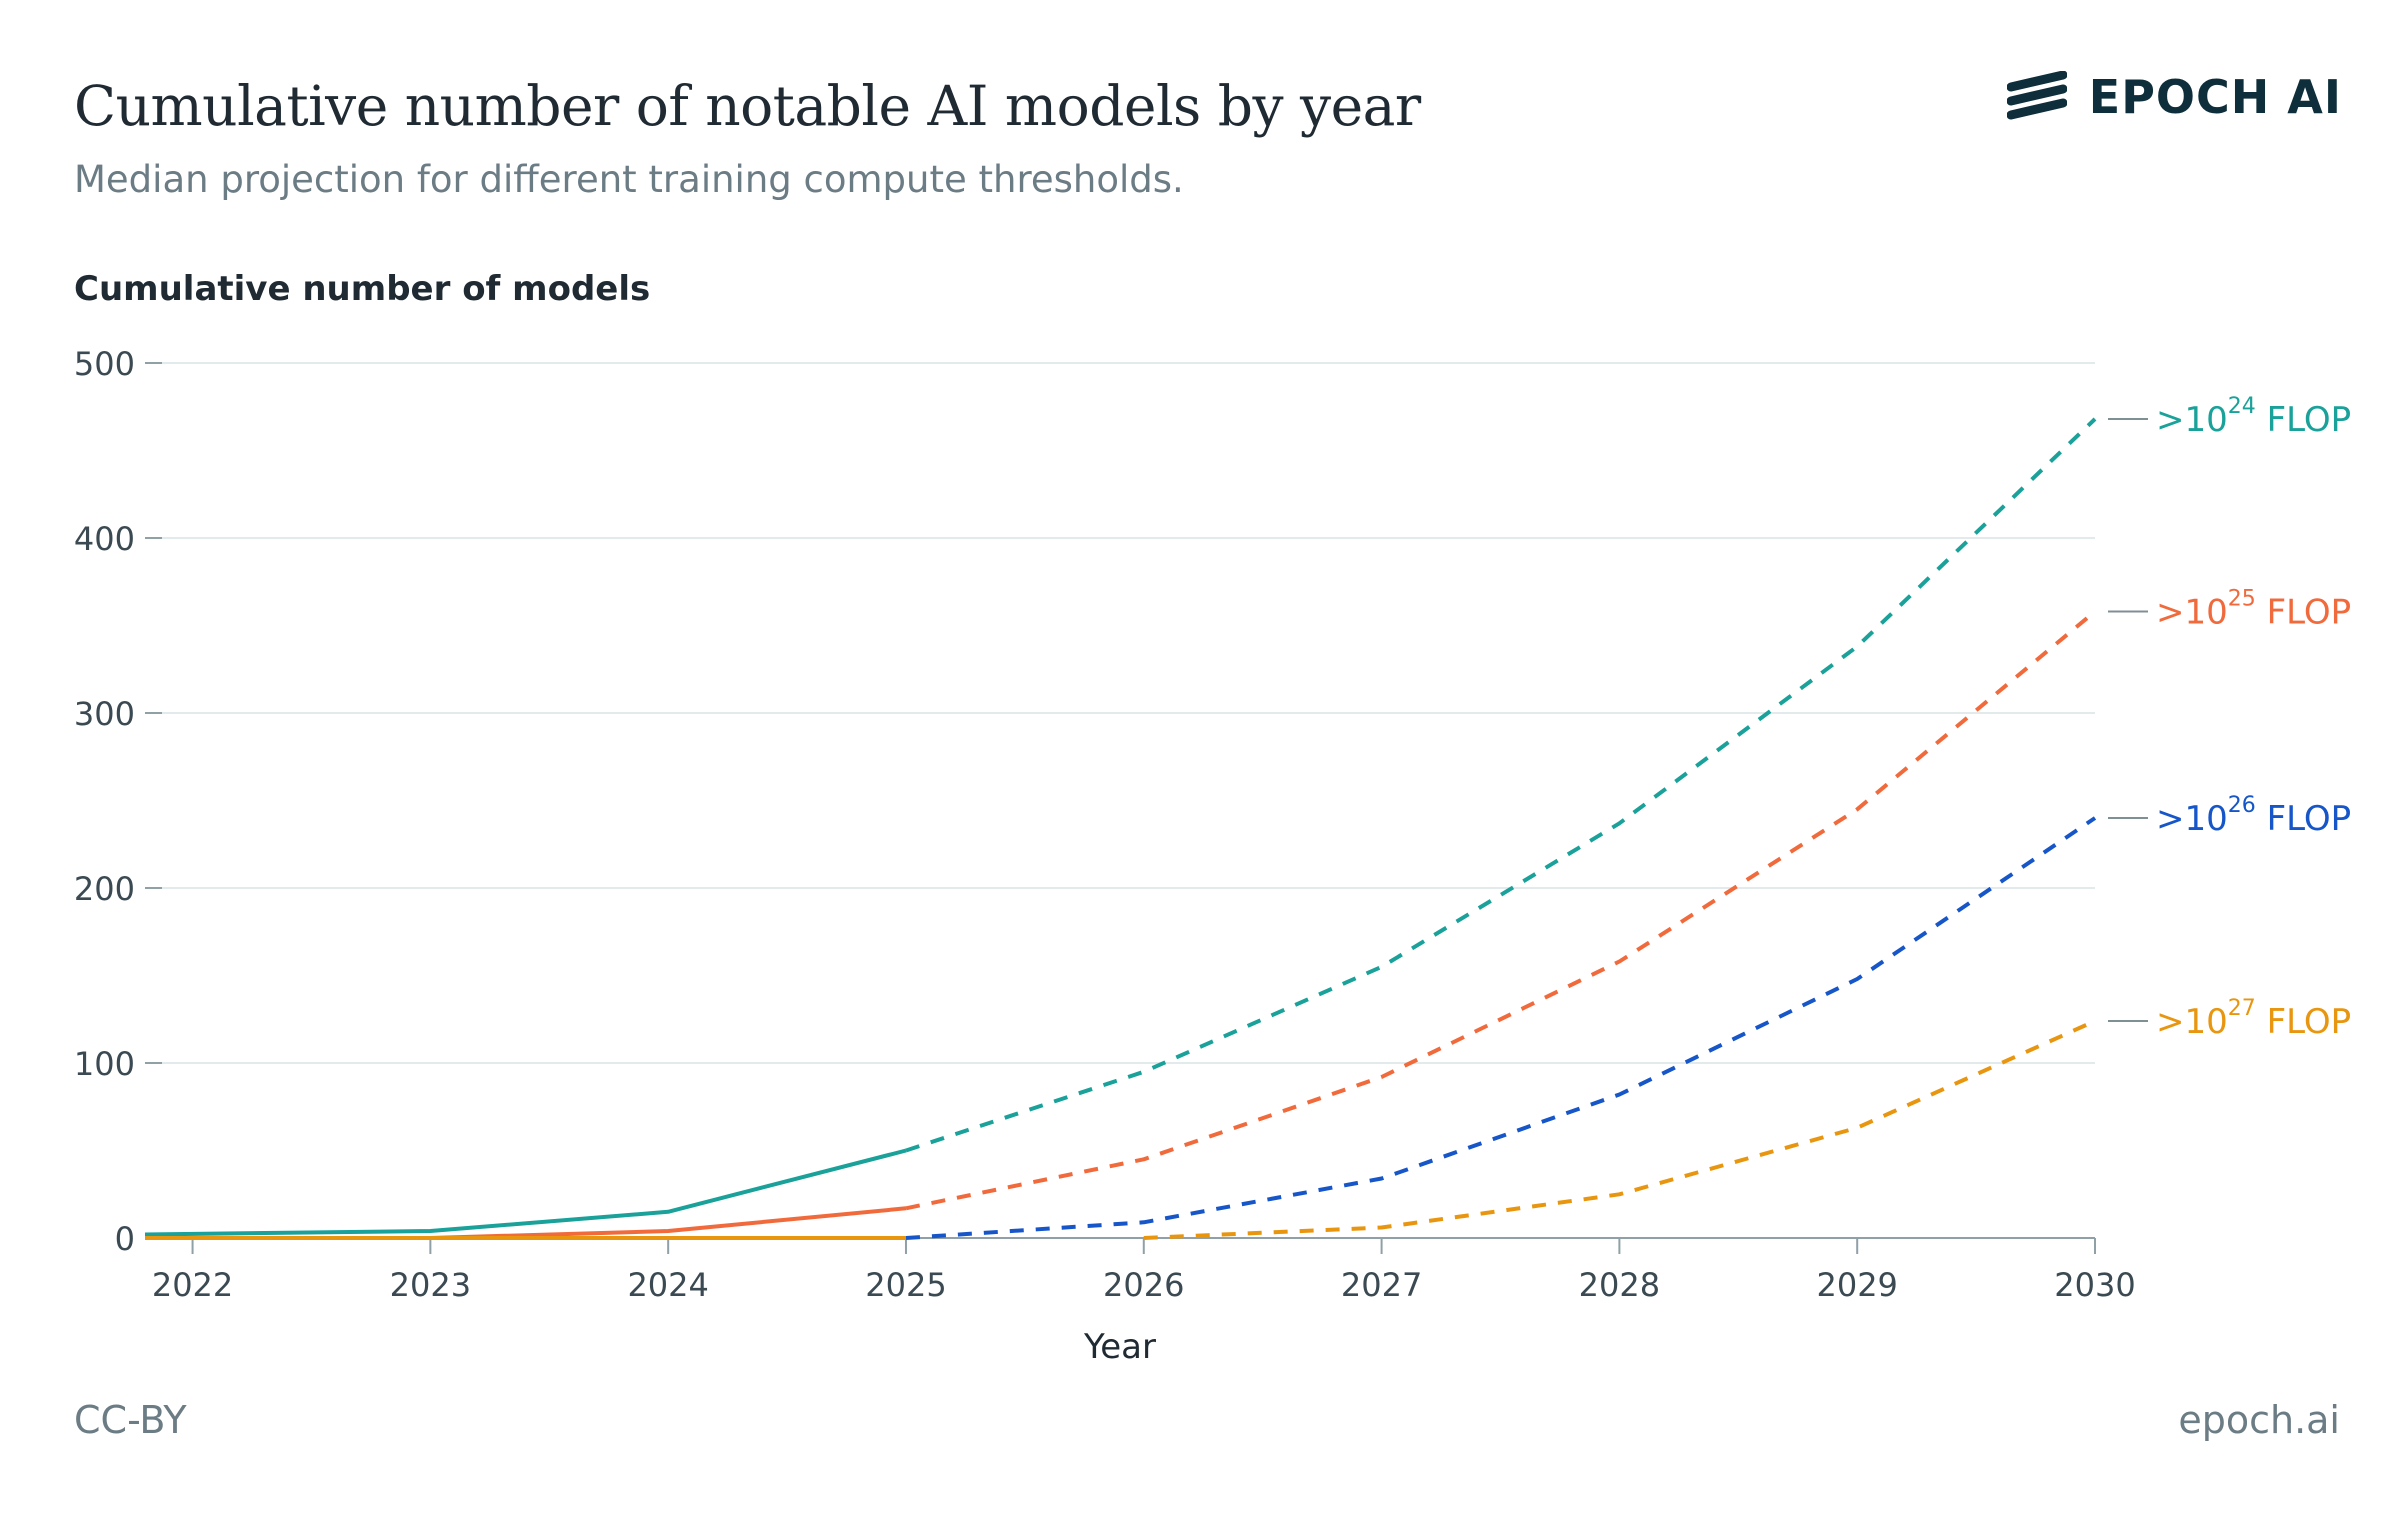 The image size is (2400, 1520). What do you see at coordinates (2215, 97) in the screenshot?
I see `logo-text: EPOCH AI` at bounding box center [2215, 97].